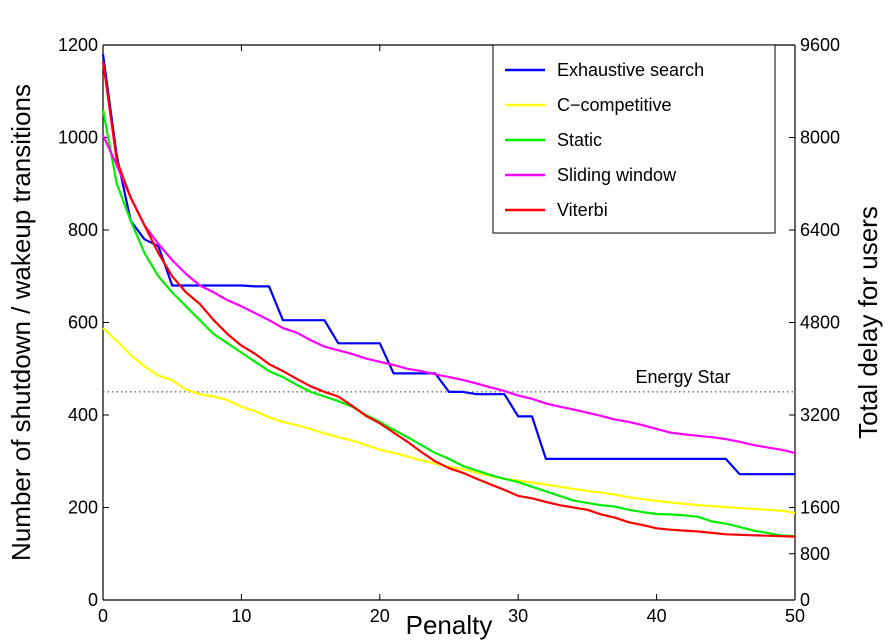 Image resolution: width=893 pixels, height=641 pixels. I want to click on x-tick-label: 30, so click(518, 616).